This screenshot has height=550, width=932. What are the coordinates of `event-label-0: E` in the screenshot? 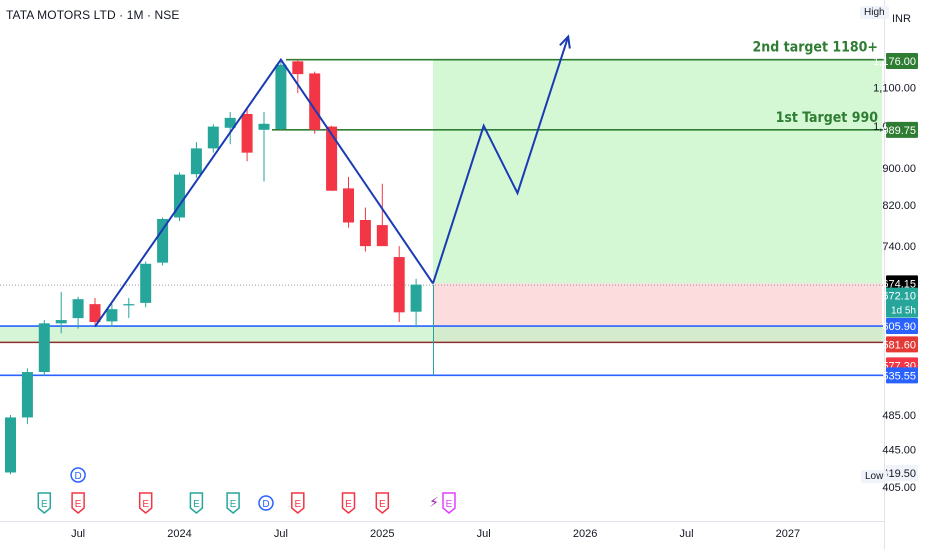 It's located at (44, 504).